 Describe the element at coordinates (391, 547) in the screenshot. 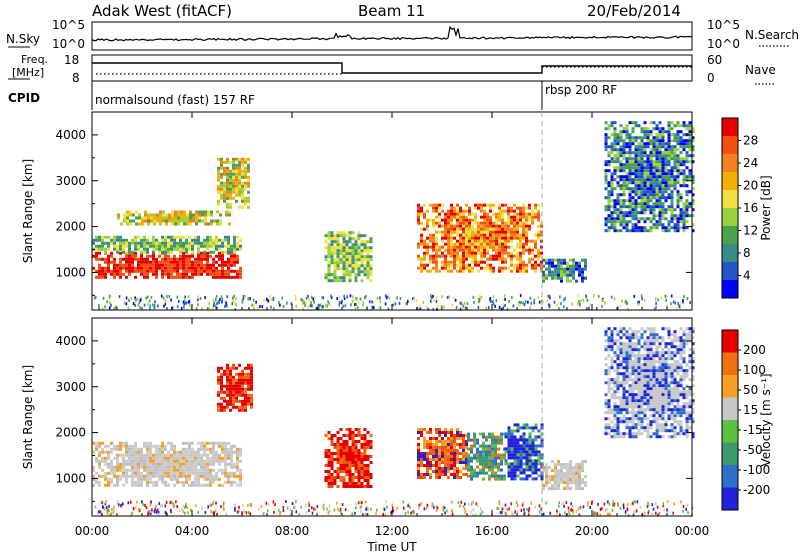

I see `x-axis-label: Time UT` at that location.